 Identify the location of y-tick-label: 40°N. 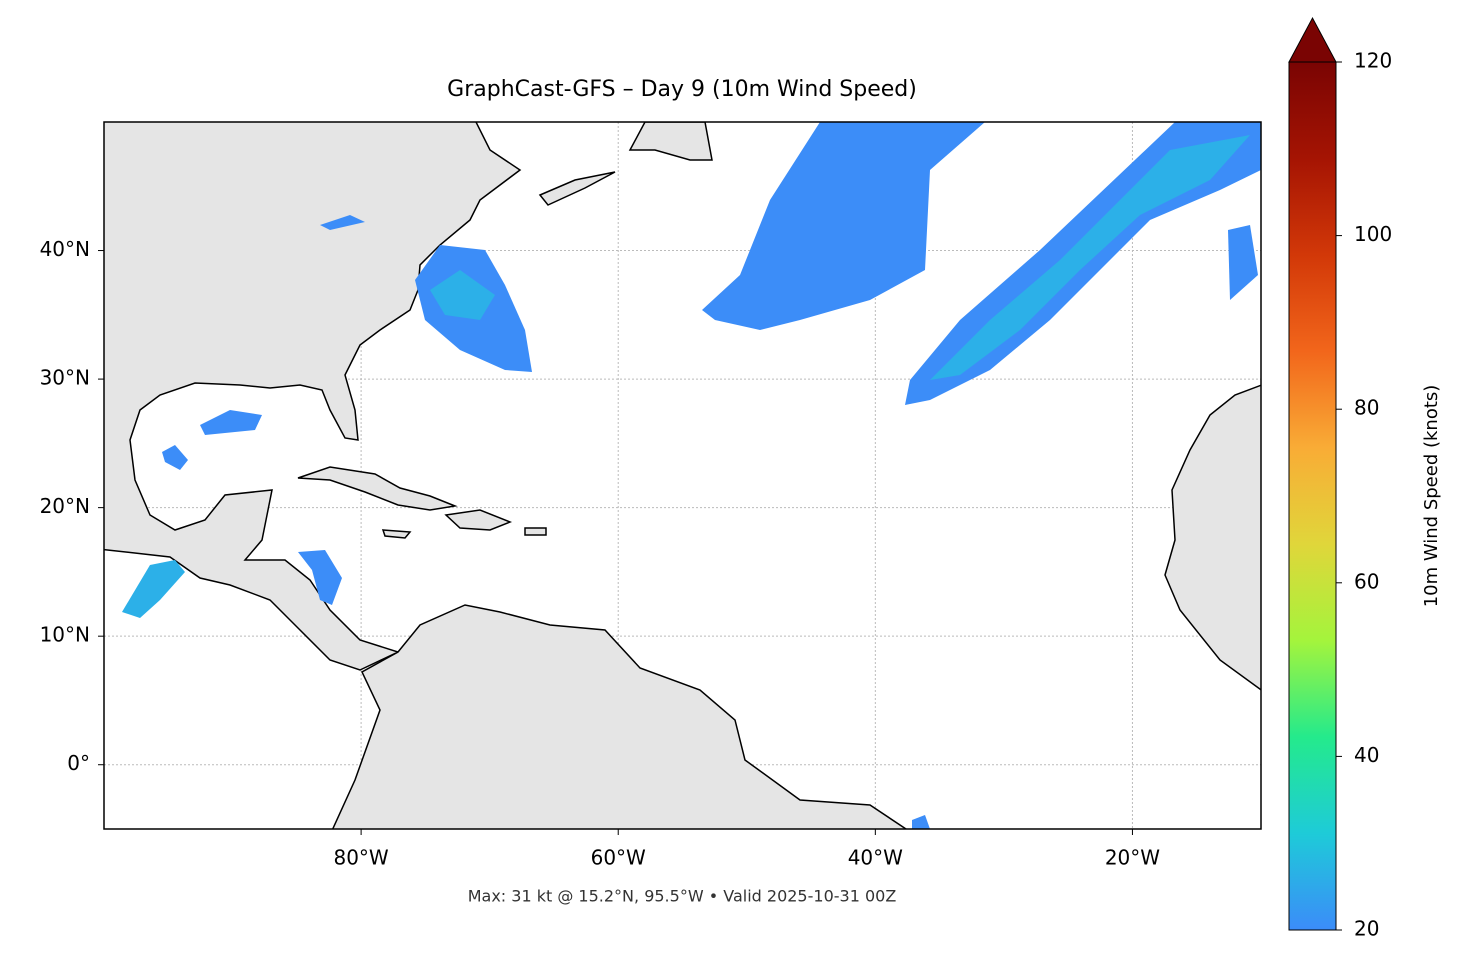
(65, 249).